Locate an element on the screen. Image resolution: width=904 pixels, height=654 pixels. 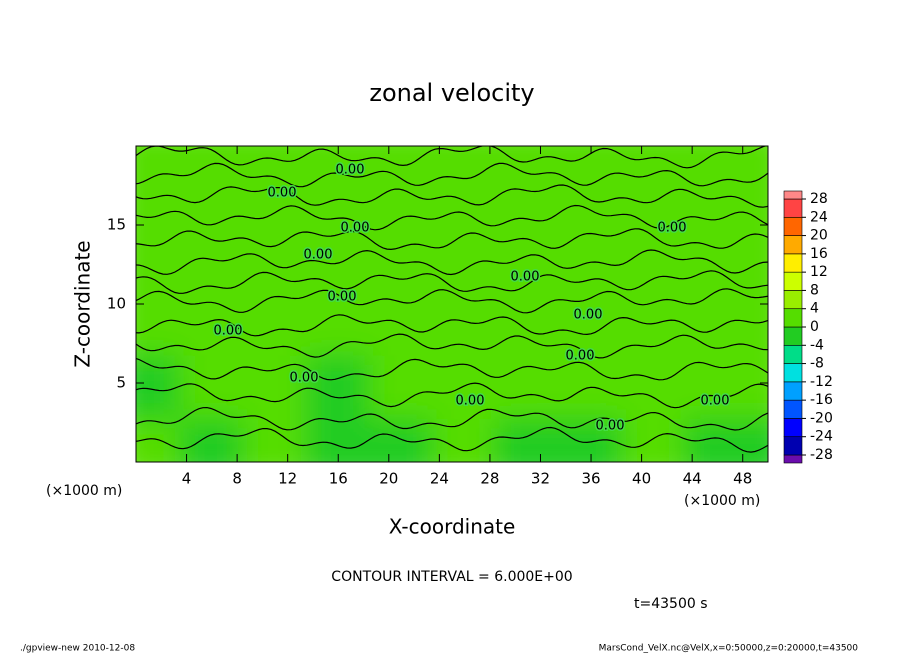
x-tick-label: 32 is located at coordinates (540, 479).